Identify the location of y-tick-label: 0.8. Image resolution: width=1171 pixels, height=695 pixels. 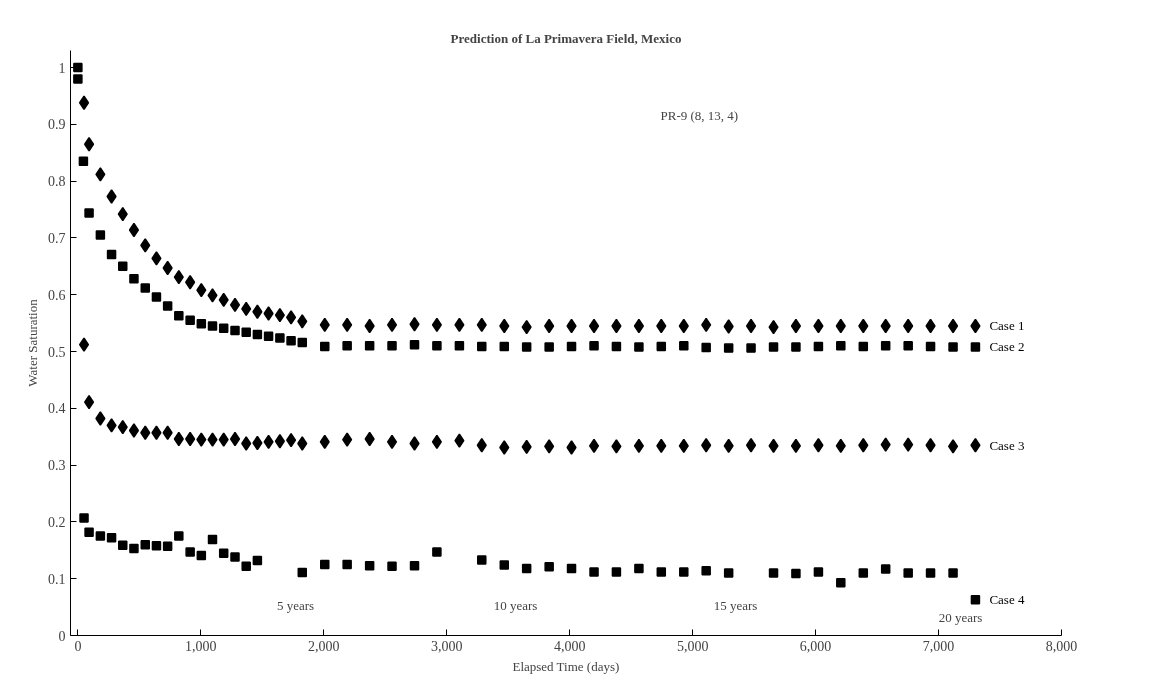
(57, 182).